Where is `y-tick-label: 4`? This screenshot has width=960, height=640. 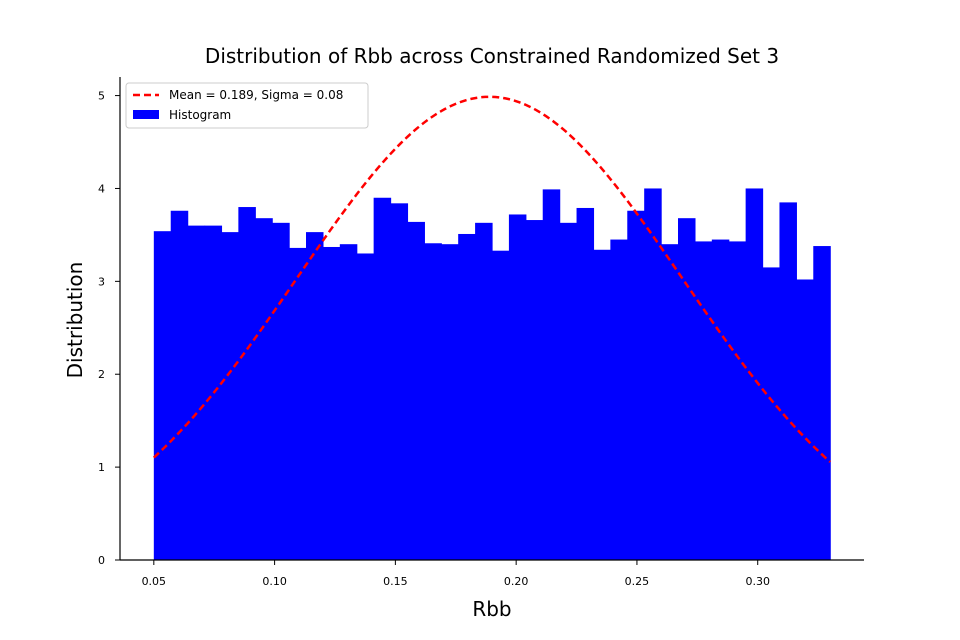
y-tick-label: 4 is located at coordinates (101, 188).